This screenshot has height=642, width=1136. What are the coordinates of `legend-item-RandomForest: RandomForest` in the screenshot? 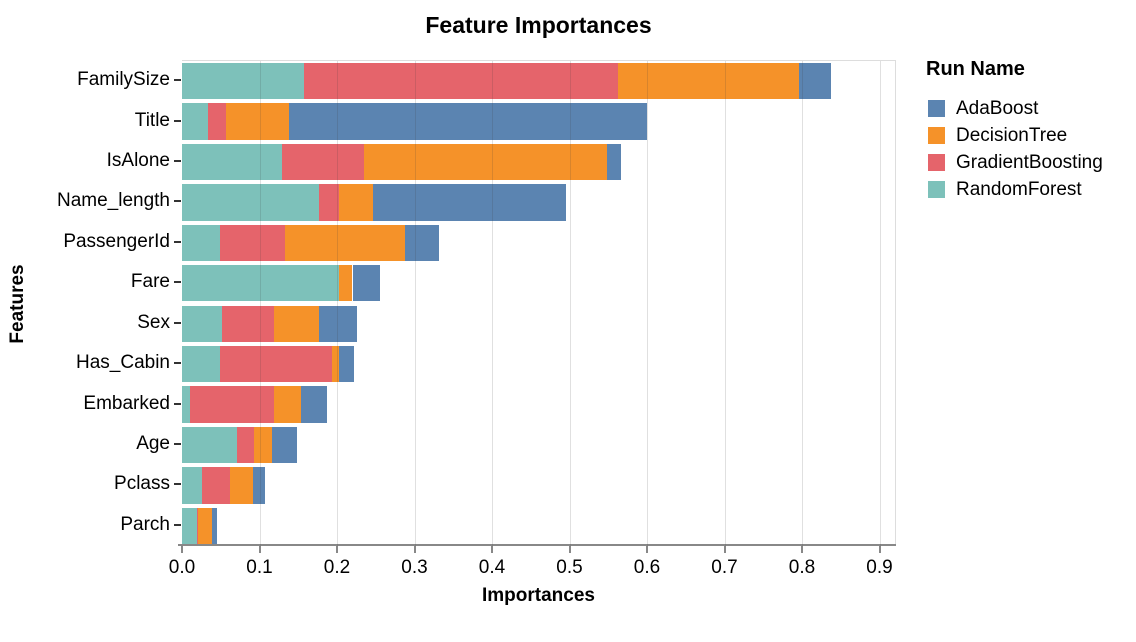 It's located at (1026, 189).